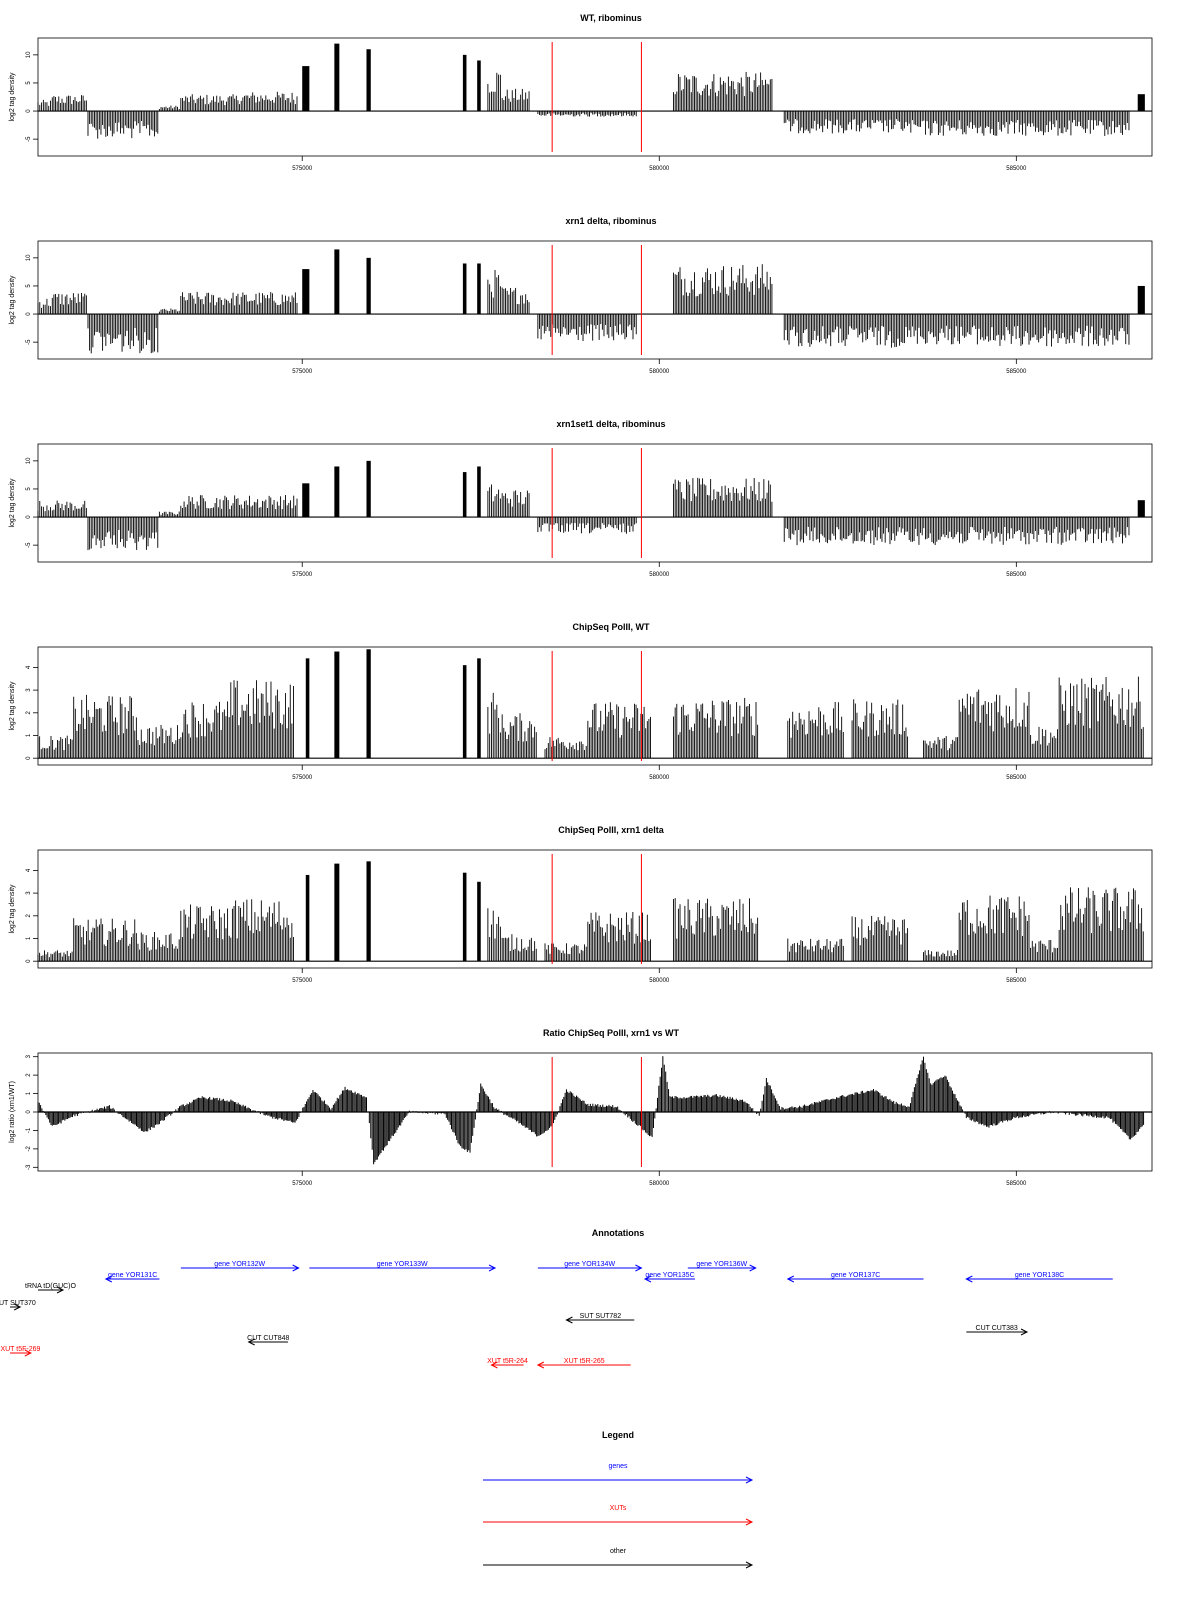  I want to click on chart-title: Ratio ChipSeq PolII, xrn1 vs WT, so click(611, 1033).